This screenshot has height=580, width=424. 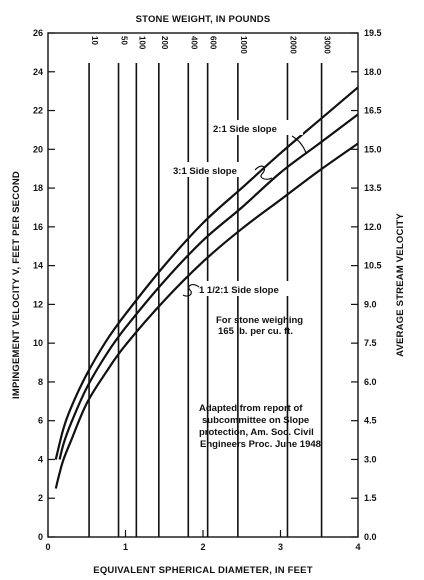 I want to click on y-right-tick-label: 1.5, so click(x=370, y=498).